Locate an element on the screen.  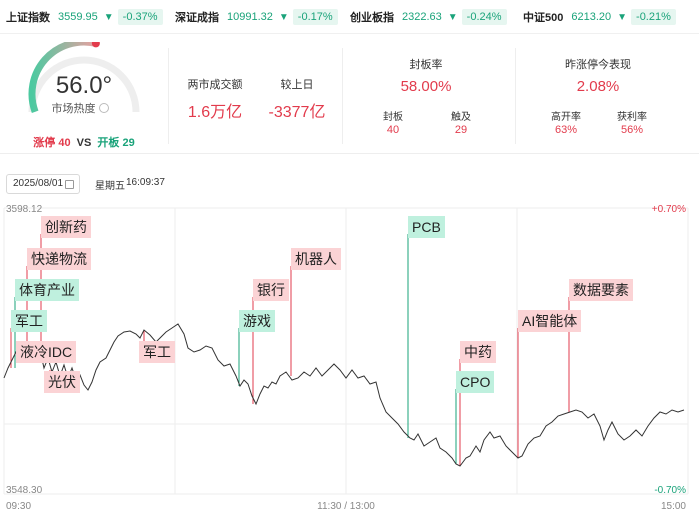
limit-summary: 涨停 40 VS 开板 29 is located at coordinates (84, 142).